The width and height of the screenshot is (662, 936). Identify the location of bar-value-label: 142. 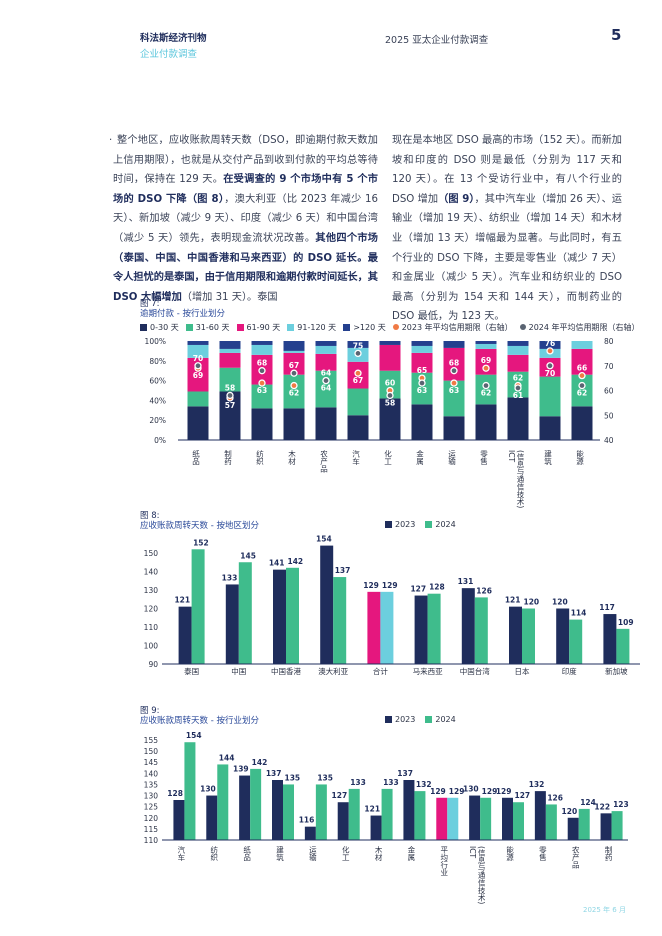
(296, 561).